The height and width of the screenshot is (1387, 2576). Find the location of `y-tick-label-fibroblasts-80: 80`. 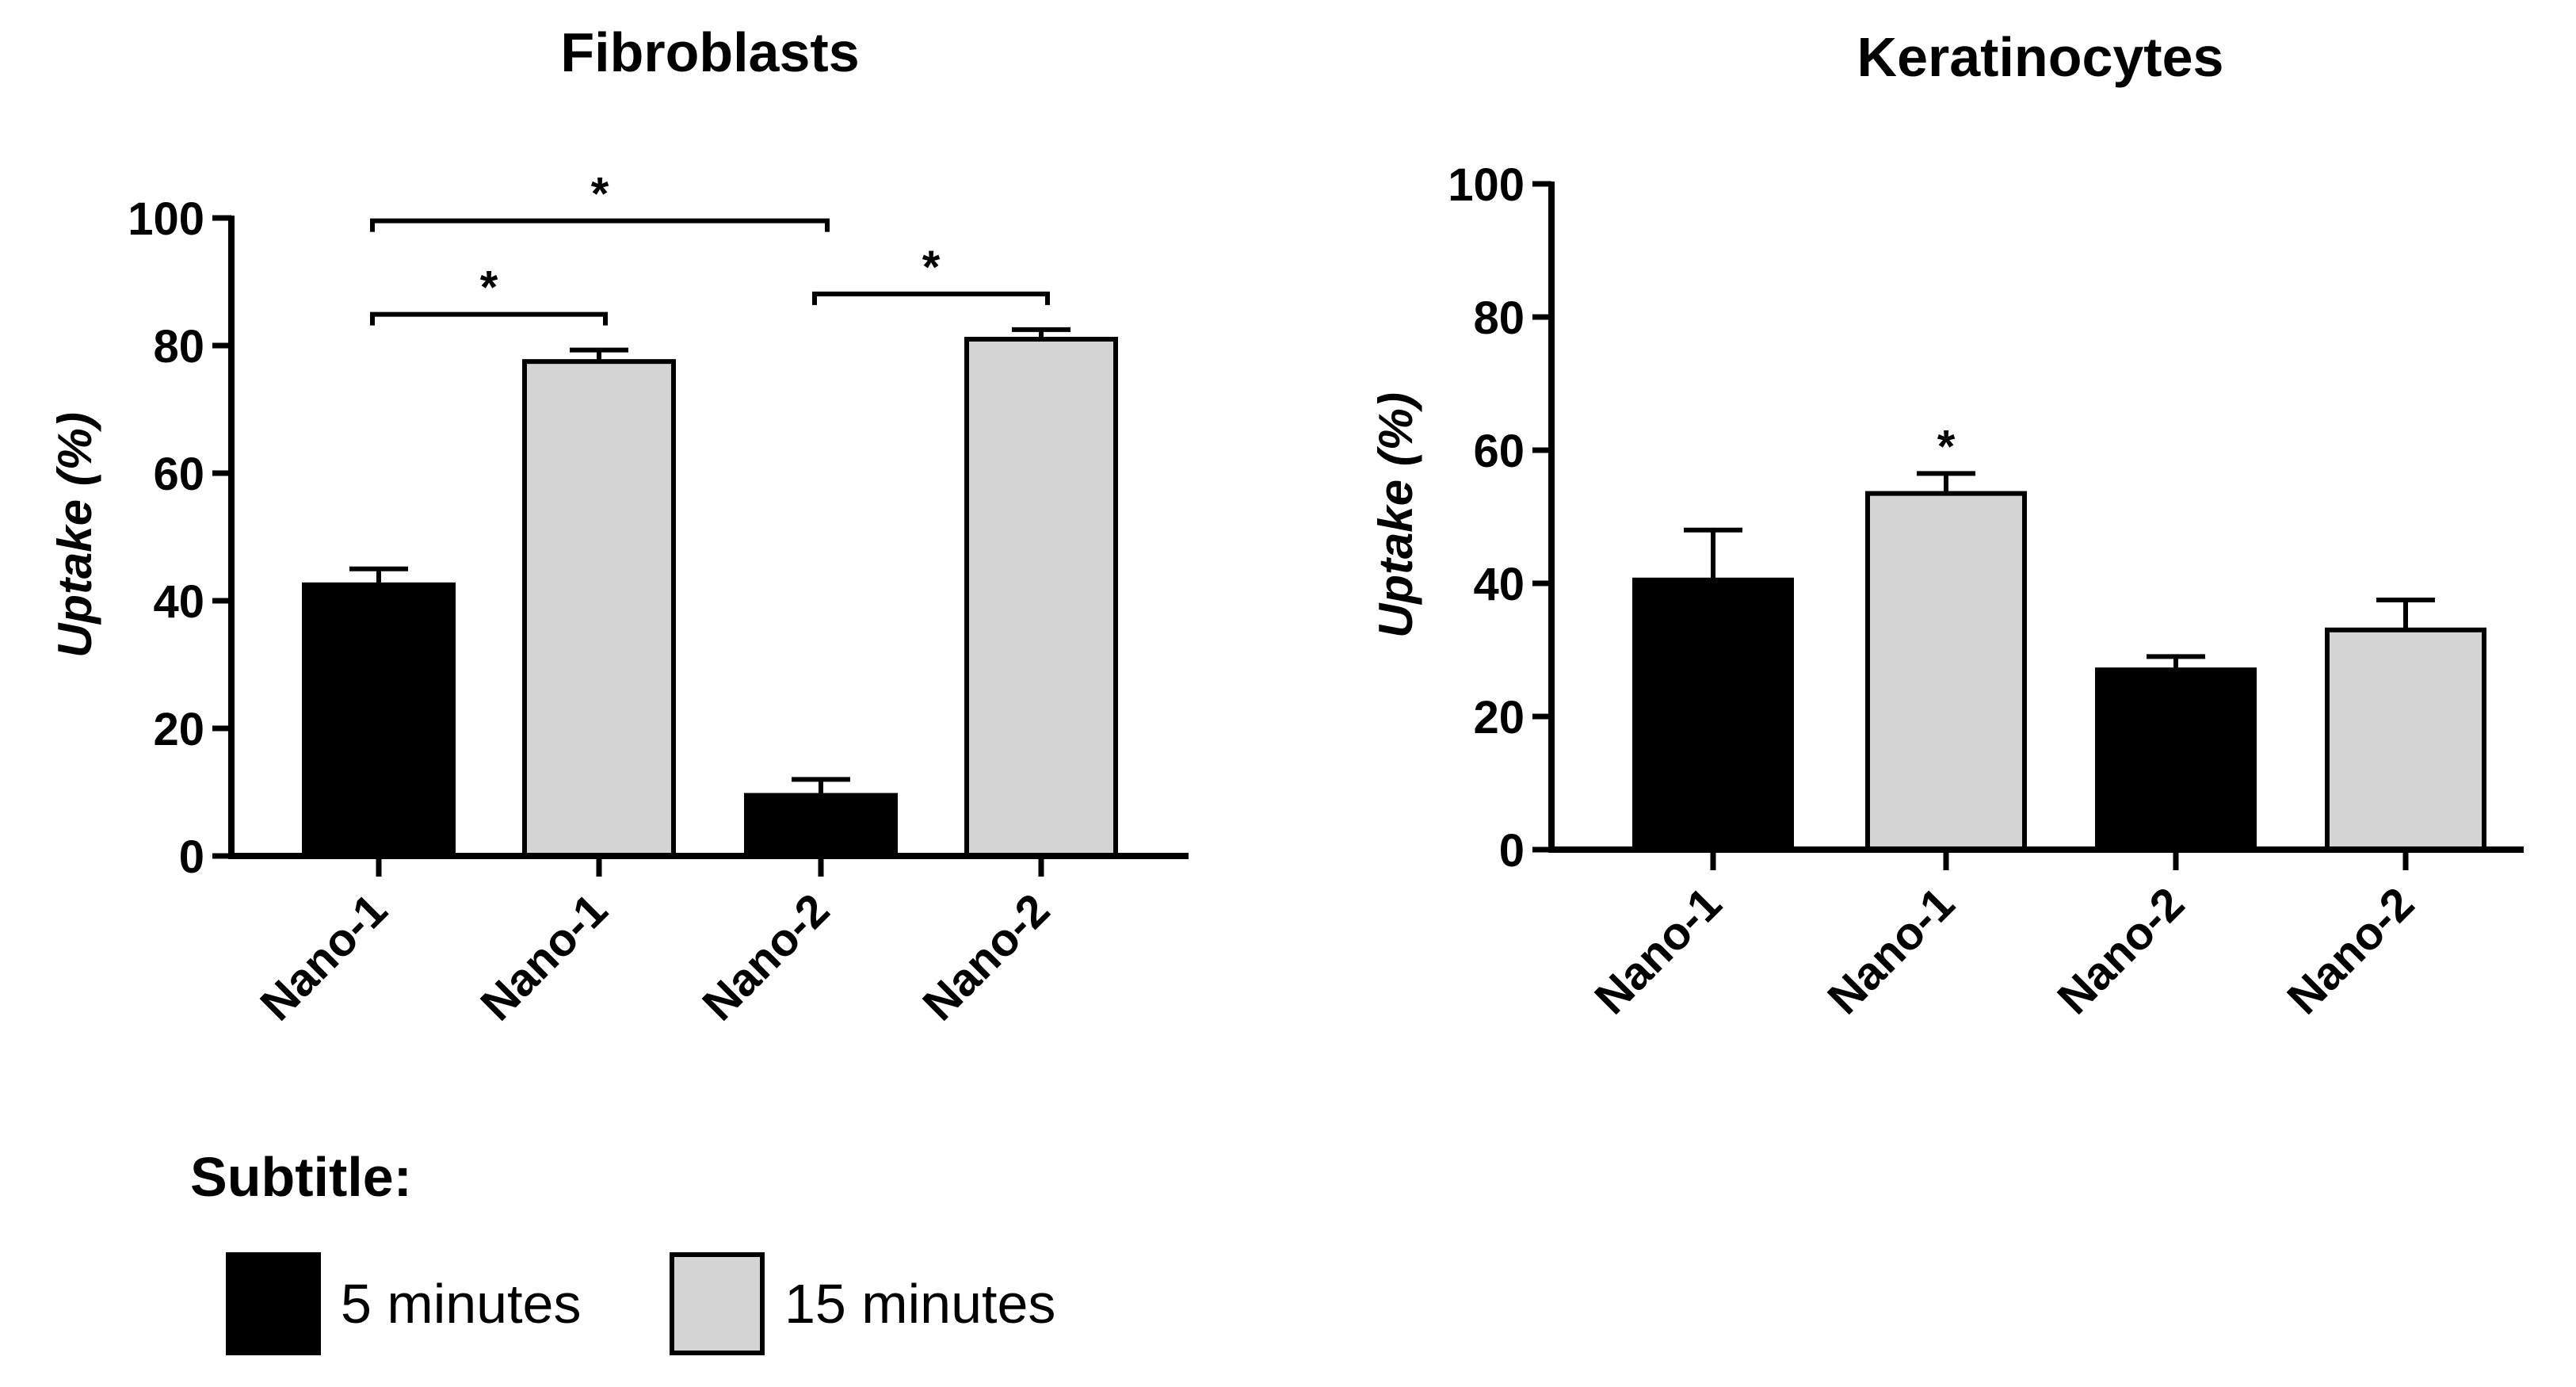

y-tick-label-fibroblasts-80: 80 is located at coordinates (178, 347).